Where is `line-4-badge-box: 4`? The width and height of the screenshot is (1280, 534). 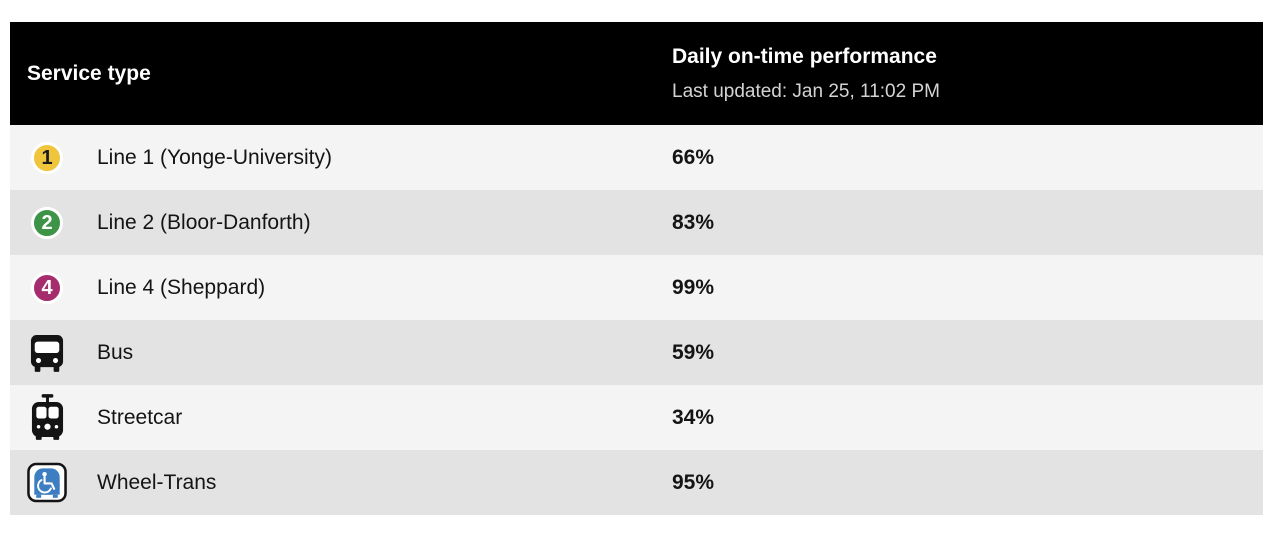 line-4-badge-box: 4 is located at coordinates (47, 288).